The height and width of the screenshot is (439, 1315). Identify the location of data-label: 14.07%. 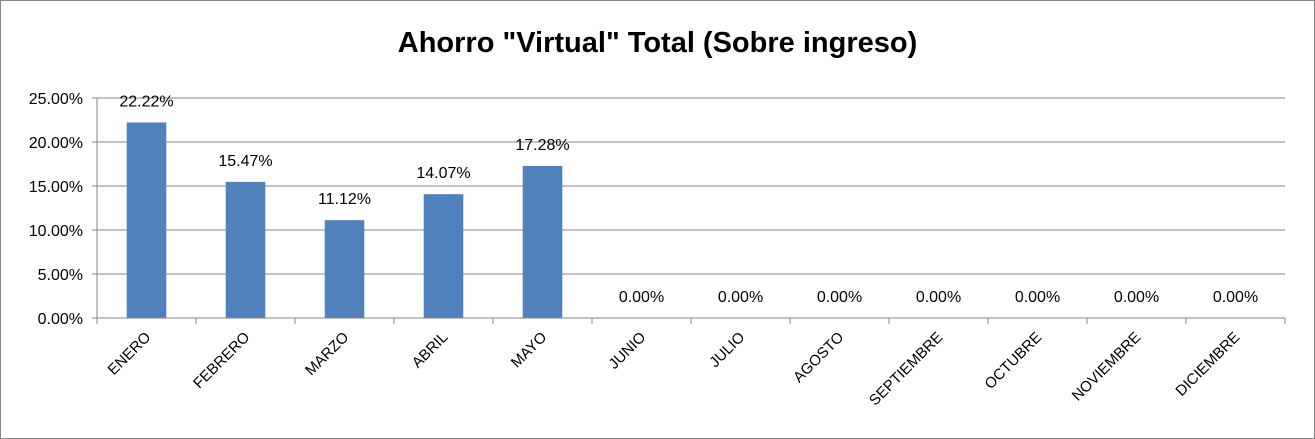
(443, 173).